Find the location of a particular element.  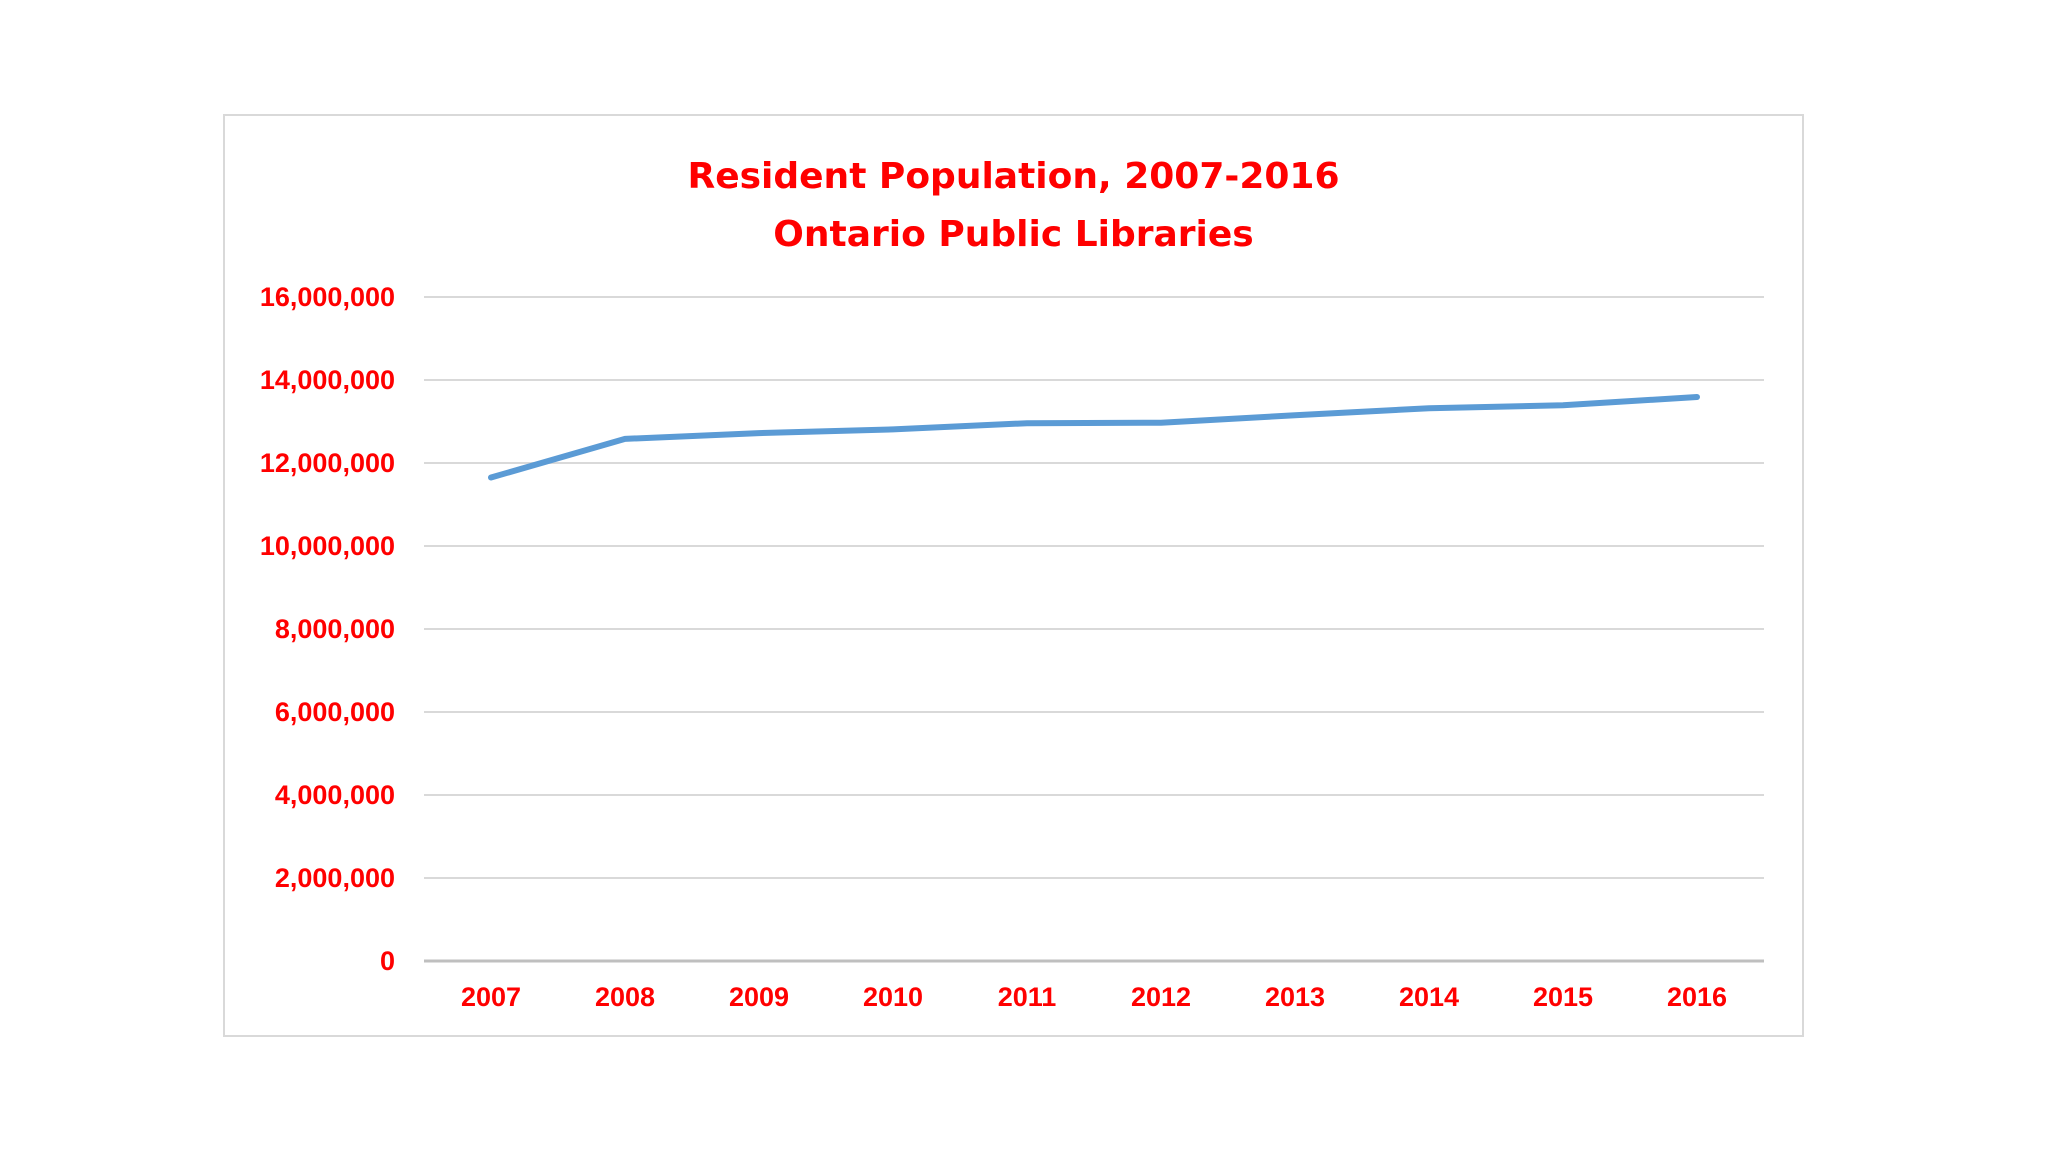

y-tick-label: 6,000,000 is located at coordinates (335, 712).